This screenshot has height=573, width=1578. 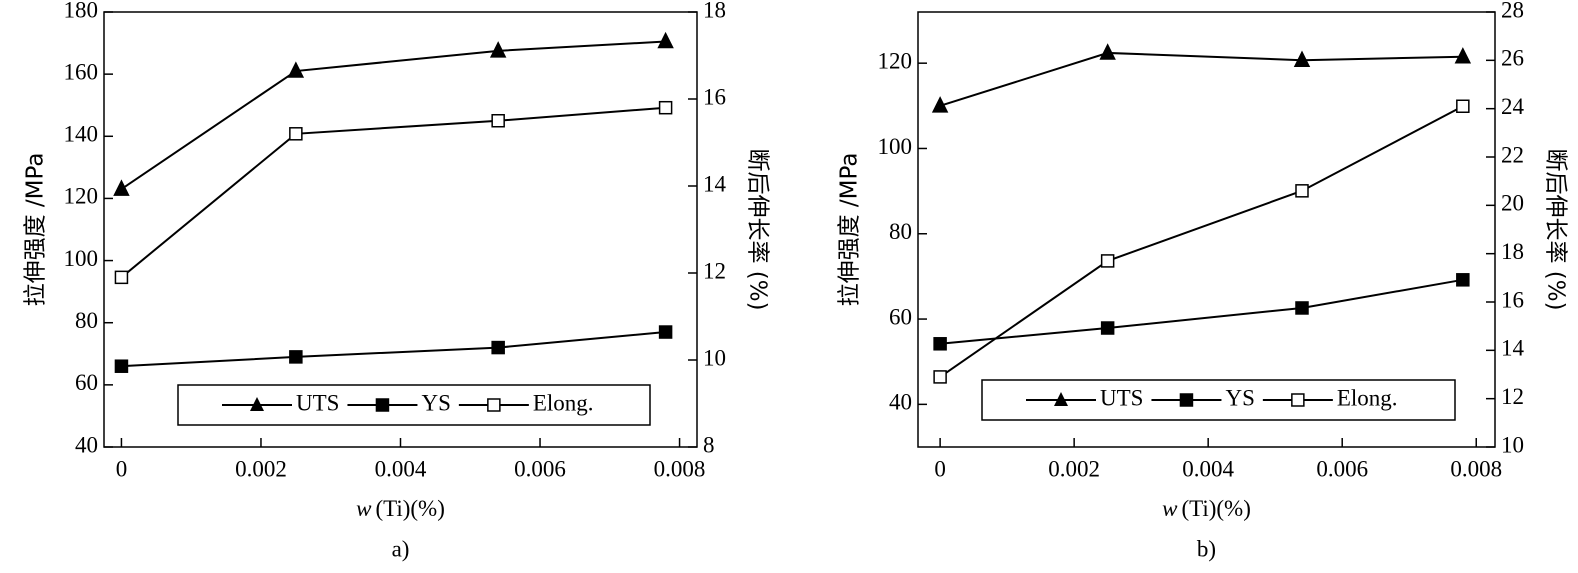 I want to click on y2-tick-label: 20, so click(x=1512, y=203).